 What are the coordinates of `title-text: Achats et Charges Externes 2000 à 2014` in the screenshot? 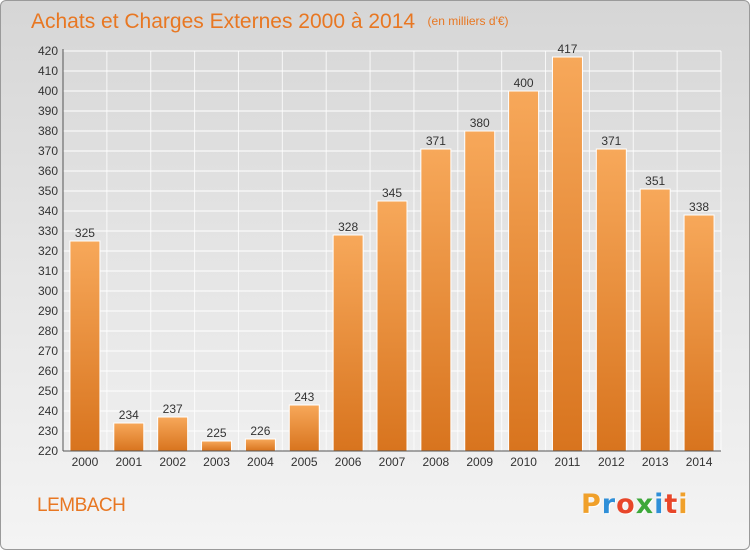 It's located at (223, 21).